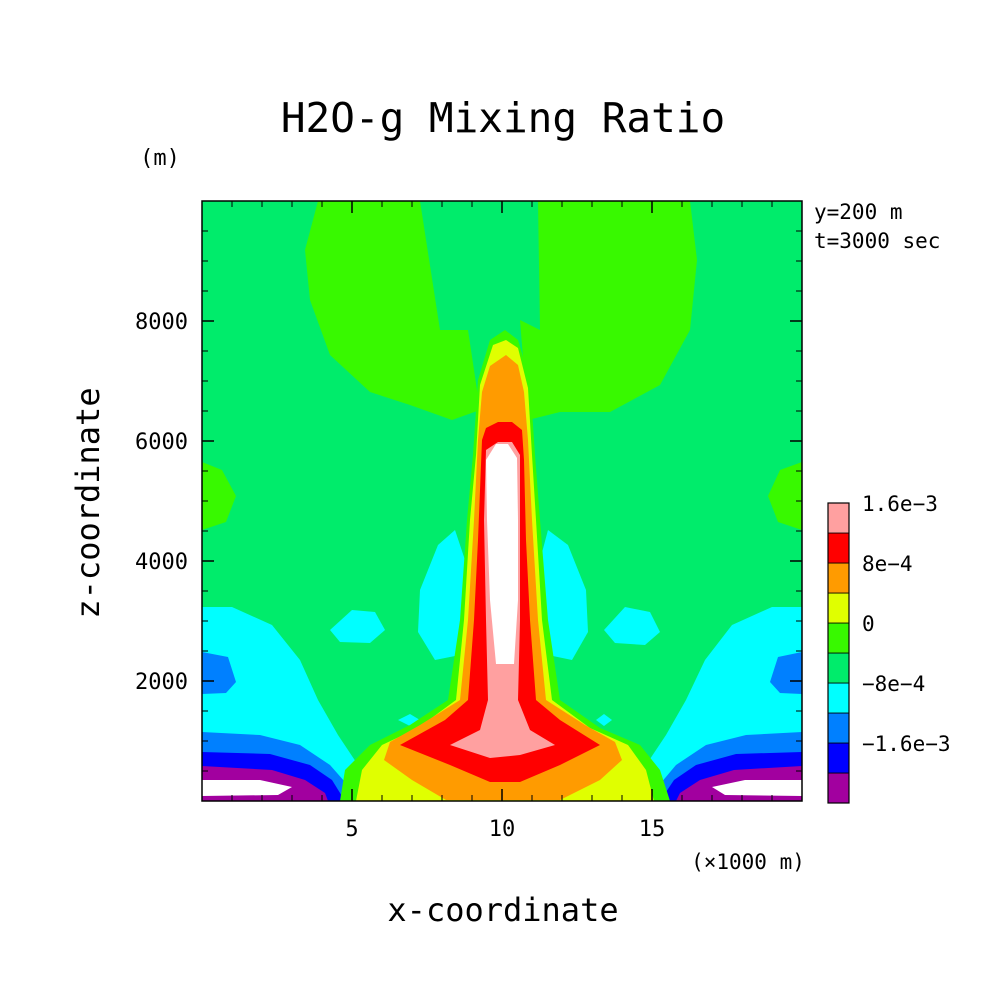 This screenshot has width=1004, height=1004. What do you see at coordinates (247, 788) in the screenshot?
I see `contour-white-left-base` at bounding box center [247, 788].